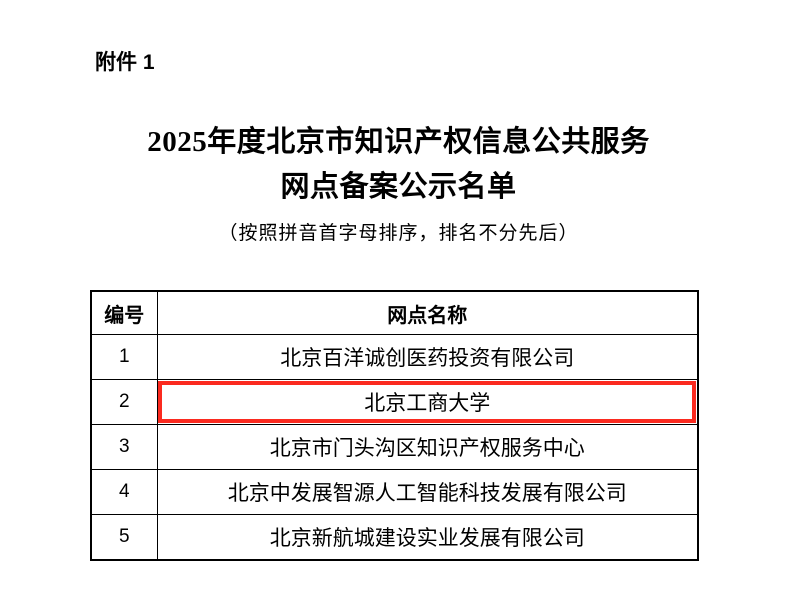  I want to click on row-number-cell: 2, so click(124, 402).